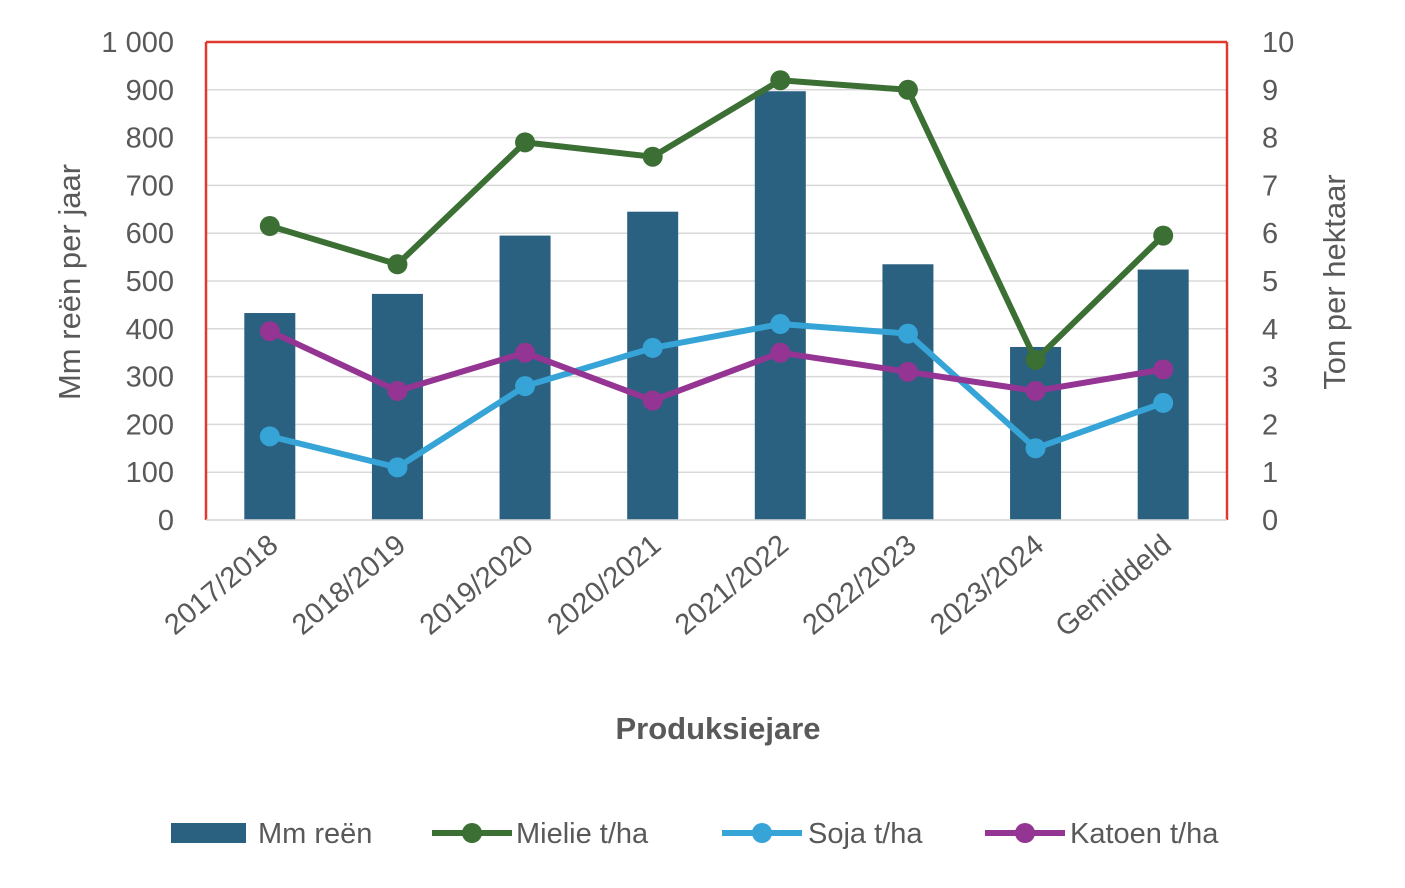  I want to click on bar-2017-2018, so click(270, 416).